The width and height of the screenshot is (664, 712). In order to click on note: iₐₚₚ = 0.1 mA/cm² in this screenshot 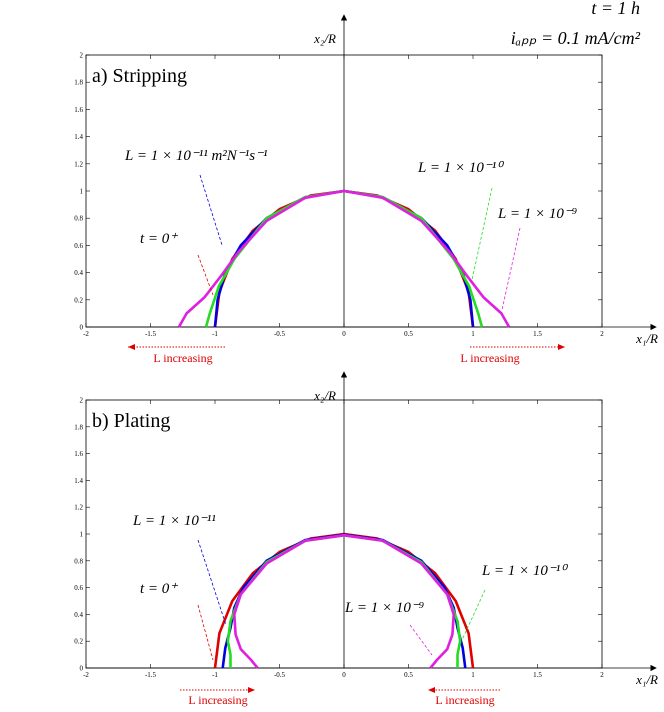, I will do `click(576, 38)`.